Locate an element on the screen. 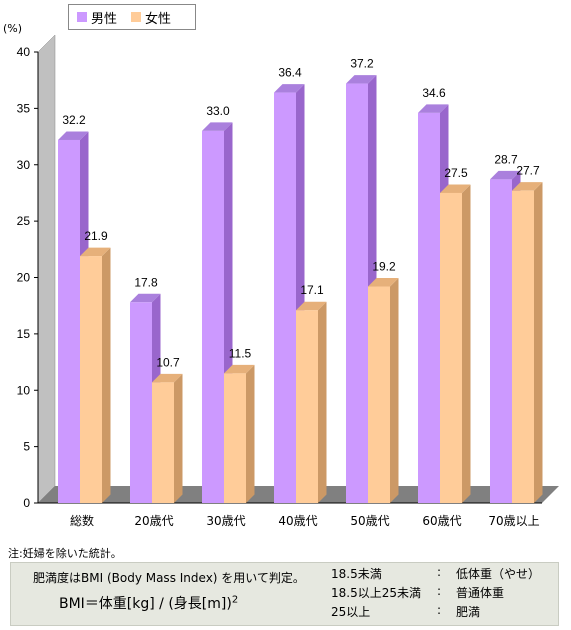 This screenshot has width=571, height=630. data-label-male: 34.6 is located at coordinates (434, 93).